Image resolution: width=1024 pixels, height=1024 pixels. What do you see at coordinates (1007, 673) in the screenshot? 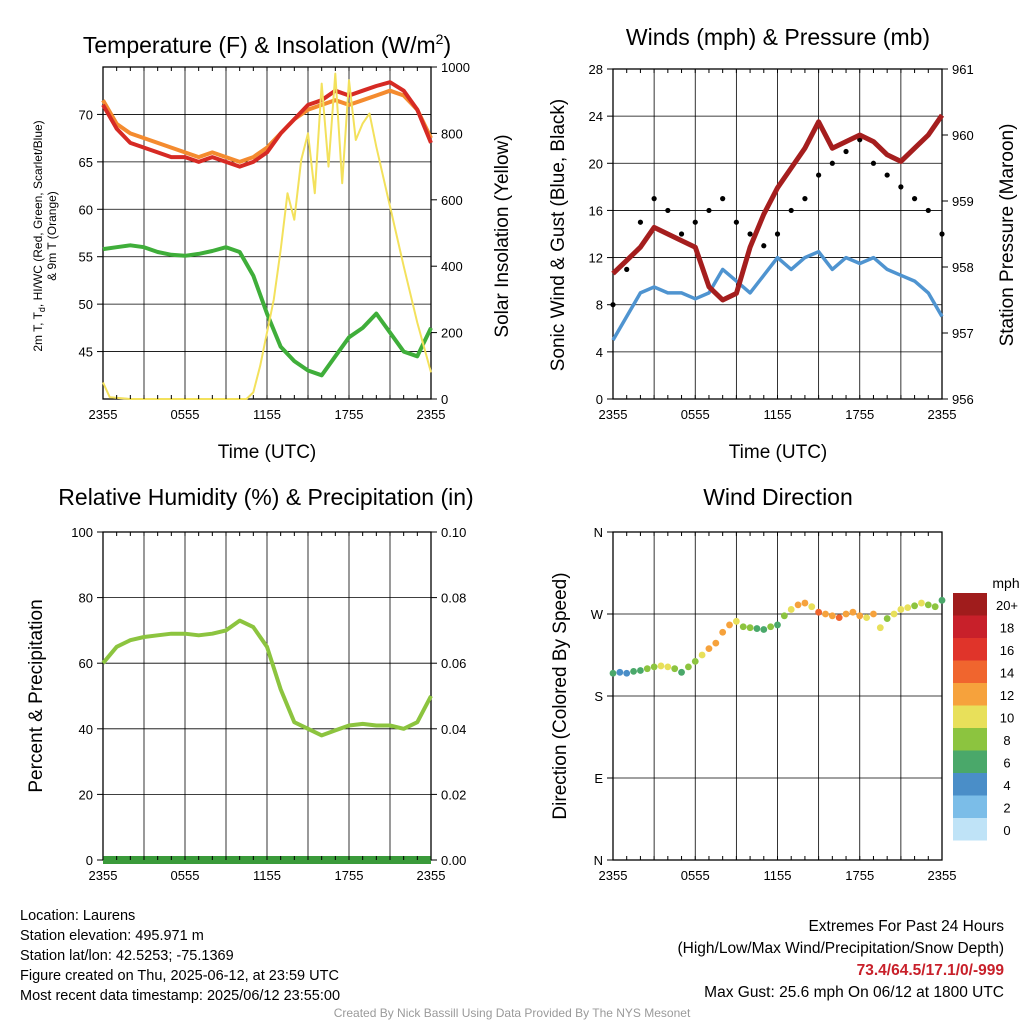
I see `colorbar-level: 14` at bounding box center [1007, 673].